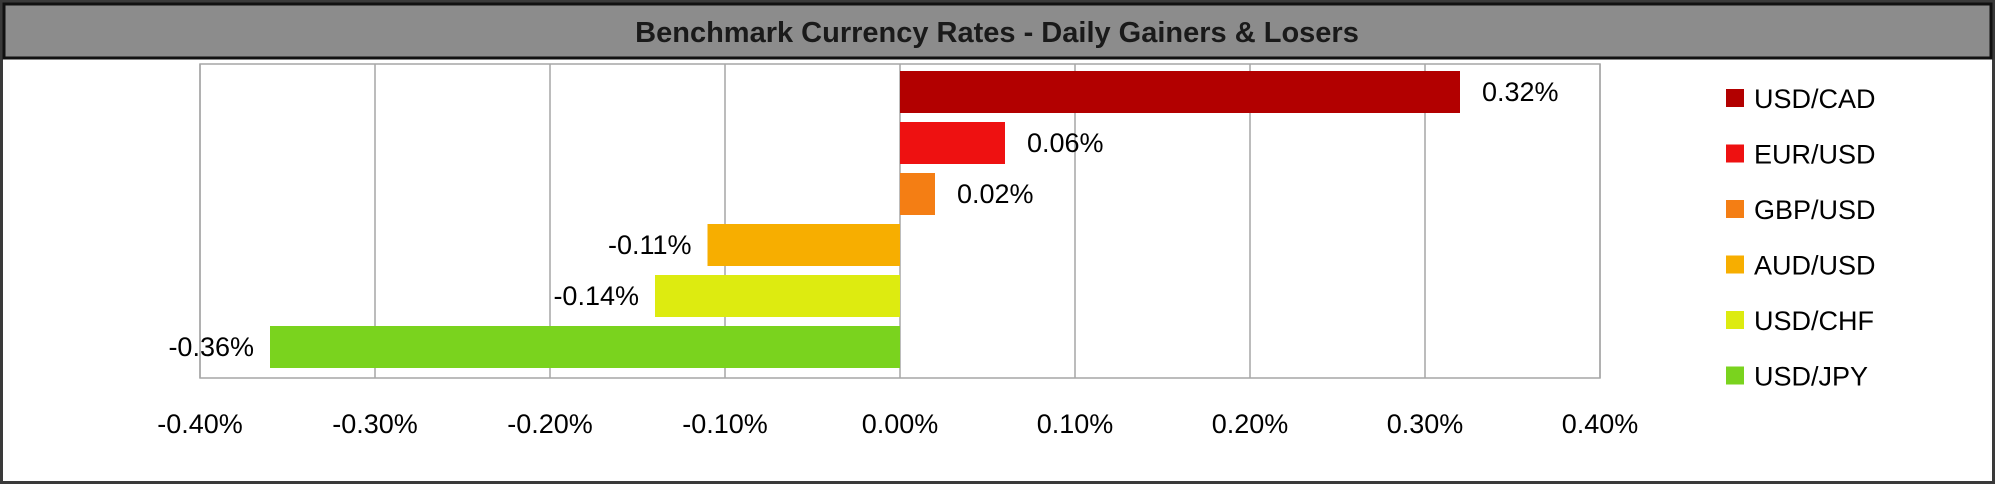  What do you see at coordinates (596, 296) in the screenshot?
I see `data-label: -0.14%` at bounding box center [596, 296].